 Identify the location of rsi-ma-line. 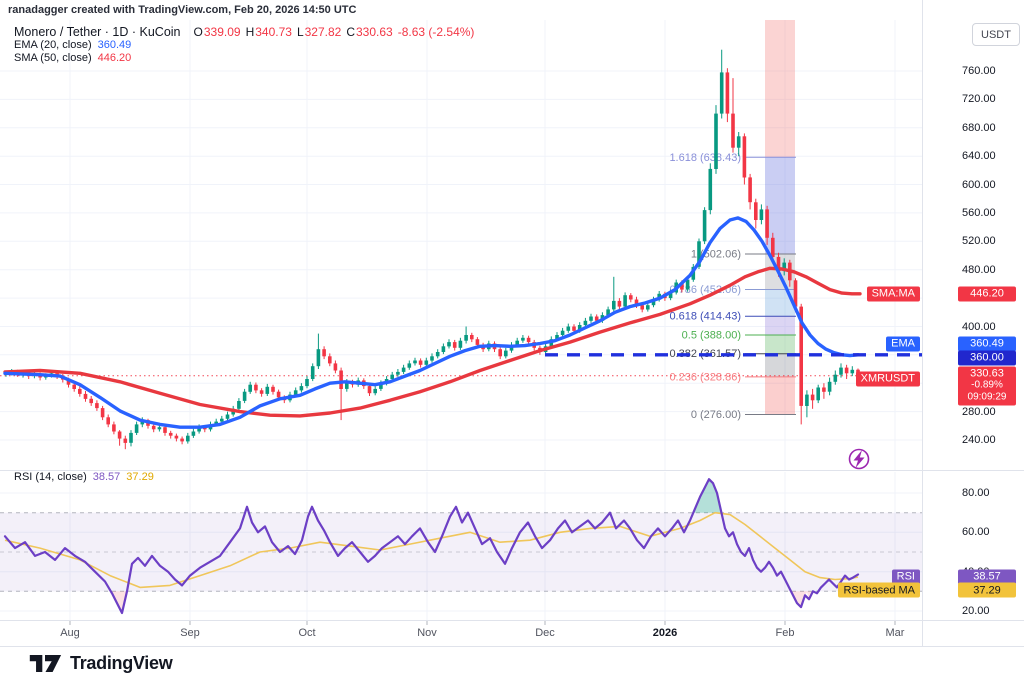
(431, 550).